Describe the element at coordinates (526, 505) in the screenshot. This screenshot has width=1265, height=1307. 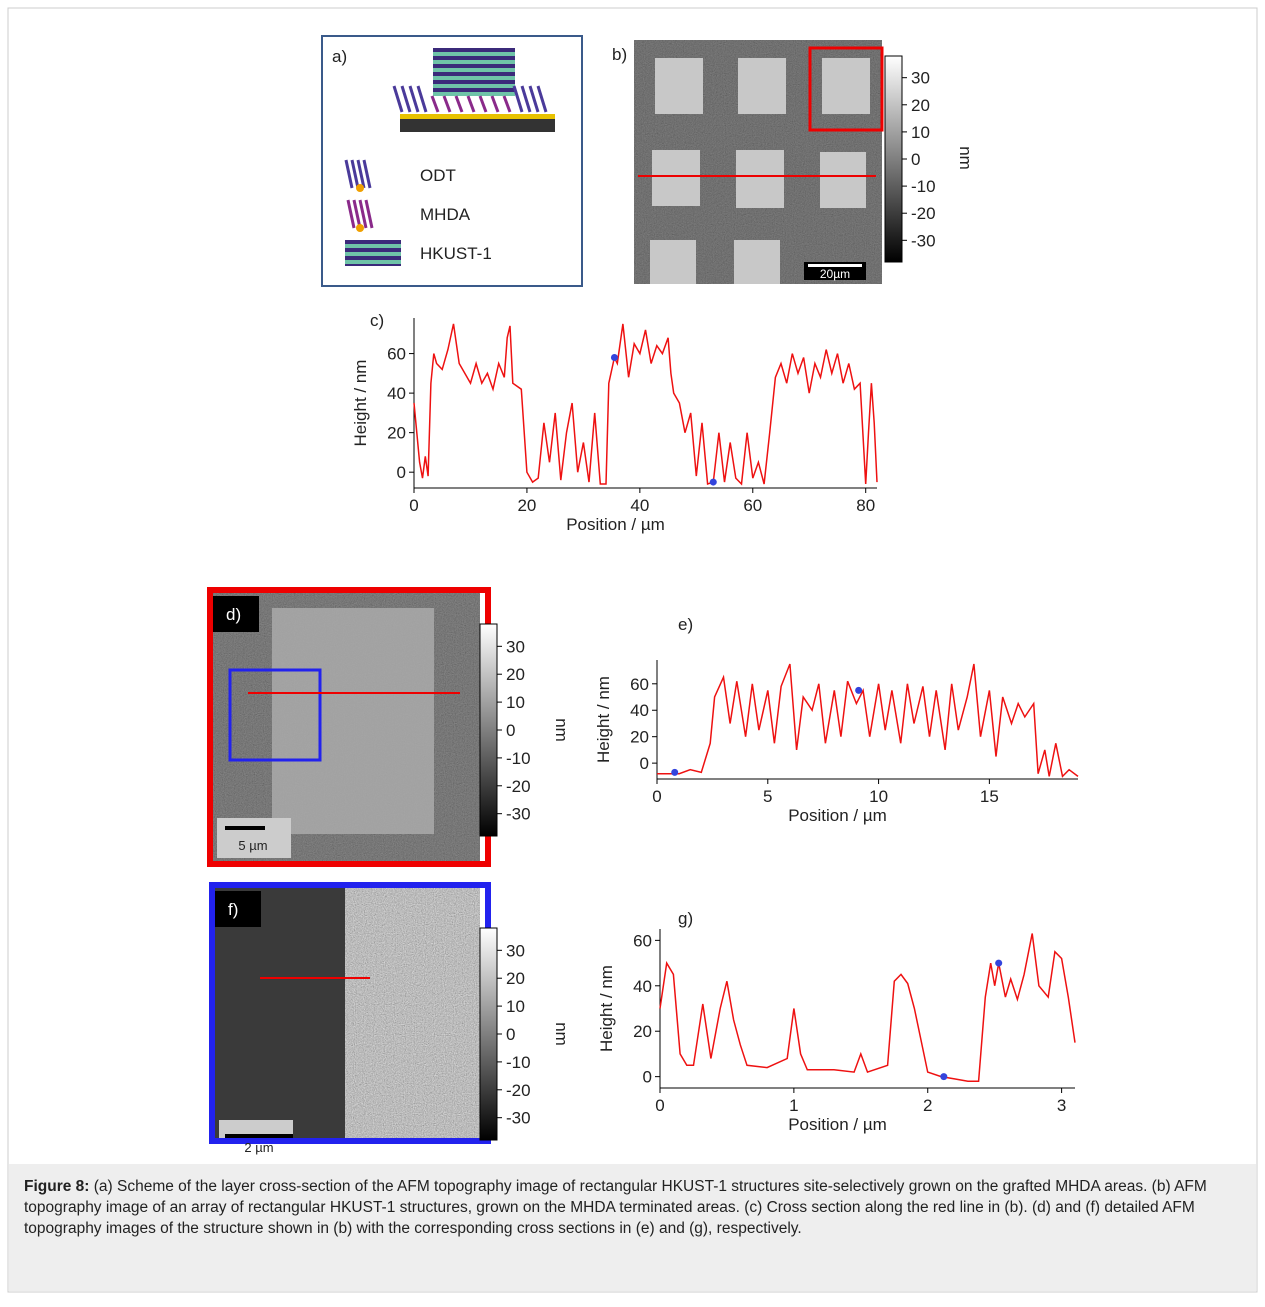
I see `x-tick-label: 20` at that location.